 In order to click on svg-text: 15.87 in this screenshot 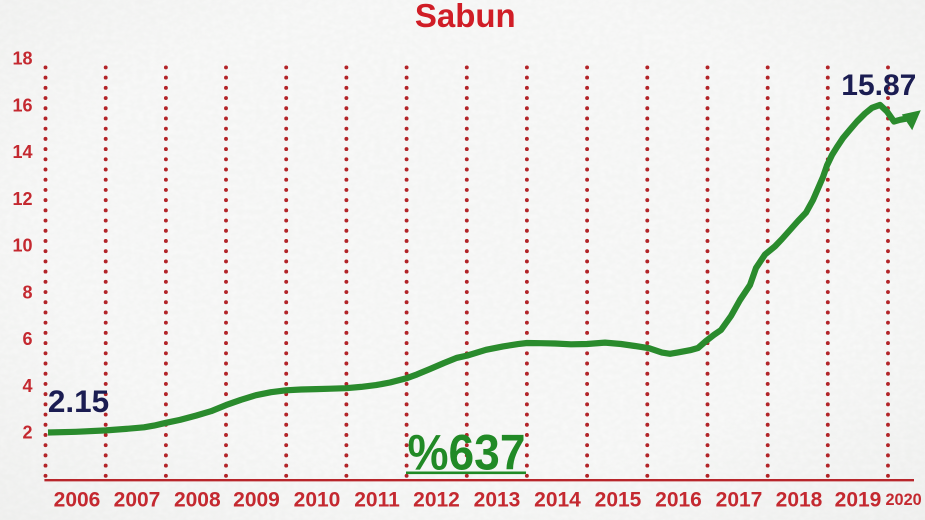, I will do `click(878, 85)`.